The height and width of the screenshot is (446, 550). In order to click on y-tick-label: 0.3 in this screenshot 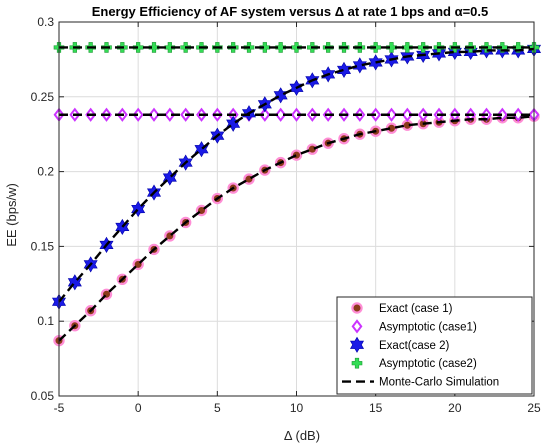, I will do `click(45, 22)`.